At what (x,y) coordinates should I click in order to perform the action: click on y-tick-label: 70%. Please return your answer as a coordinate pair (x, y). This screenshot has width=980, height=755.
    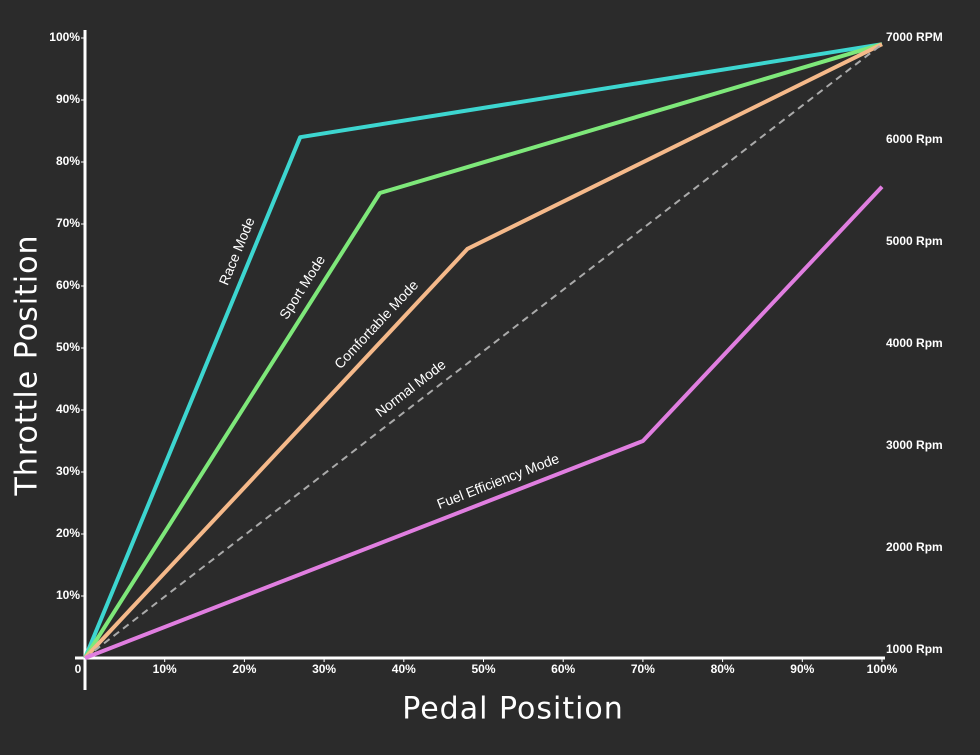
    Looking at the image, I should click on (68, 223).